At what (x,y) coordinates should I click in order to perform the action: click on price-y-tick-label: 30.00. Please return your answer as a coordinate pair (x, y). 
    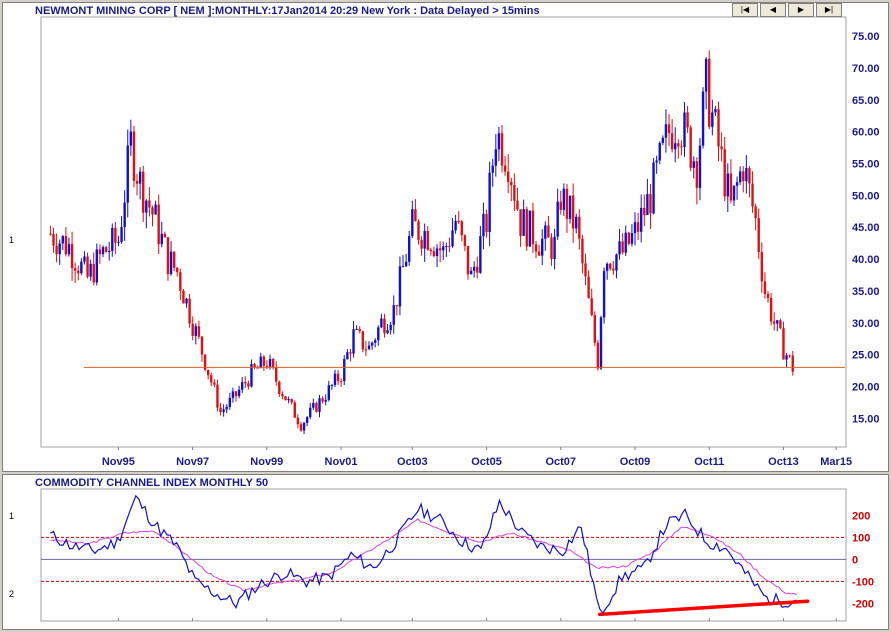
    Looking at the image, I should click on (866, 324).